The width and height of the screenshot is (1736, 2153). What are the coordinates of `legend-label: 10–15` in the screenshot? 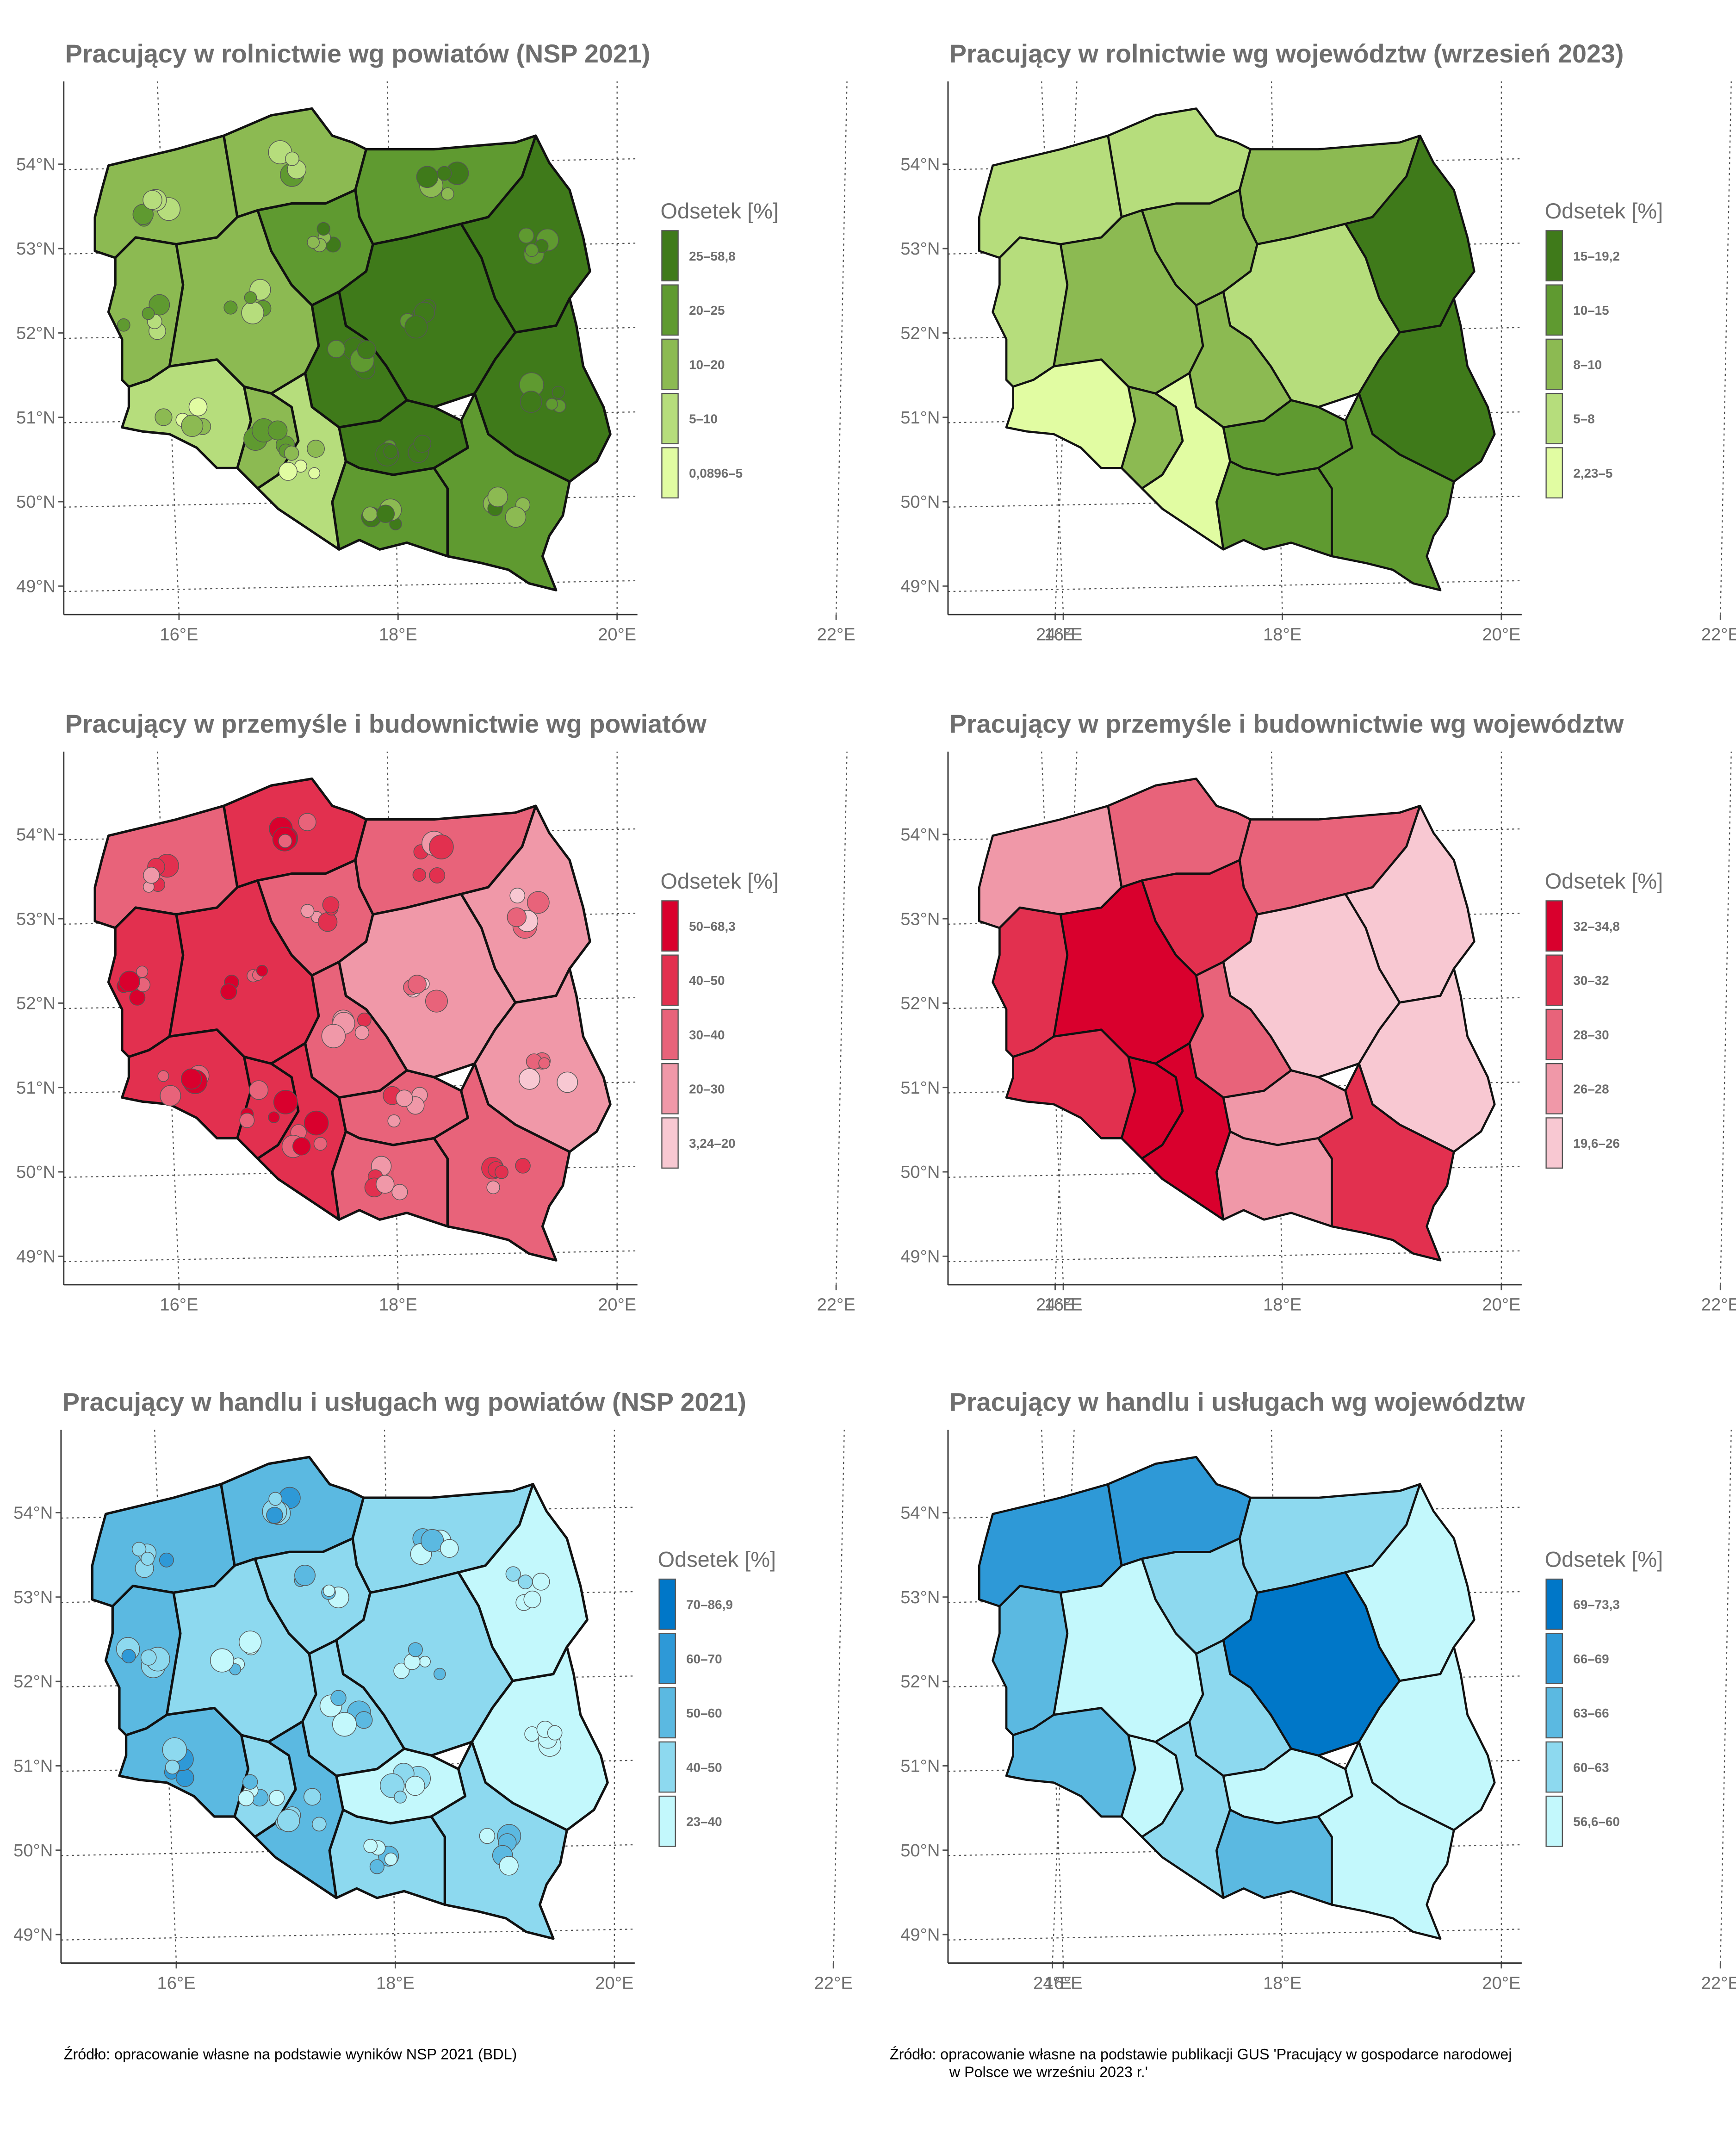 It's located at (1591, 310).